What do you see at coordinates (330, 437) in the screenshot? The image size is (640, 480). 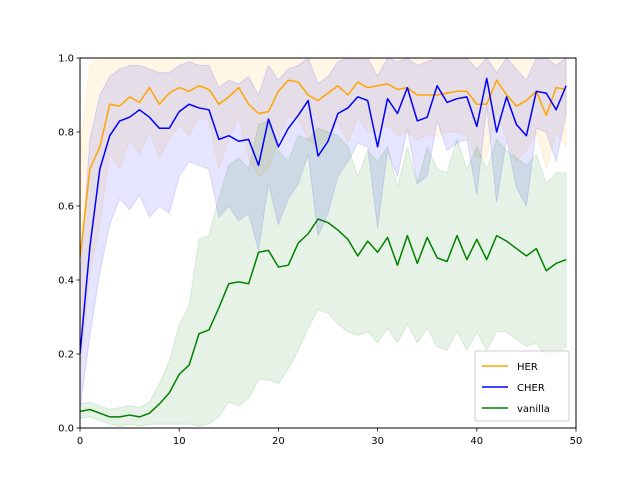 I see `x-axis: 0 10 20 30 40 50` at bounding box center [330, 437].